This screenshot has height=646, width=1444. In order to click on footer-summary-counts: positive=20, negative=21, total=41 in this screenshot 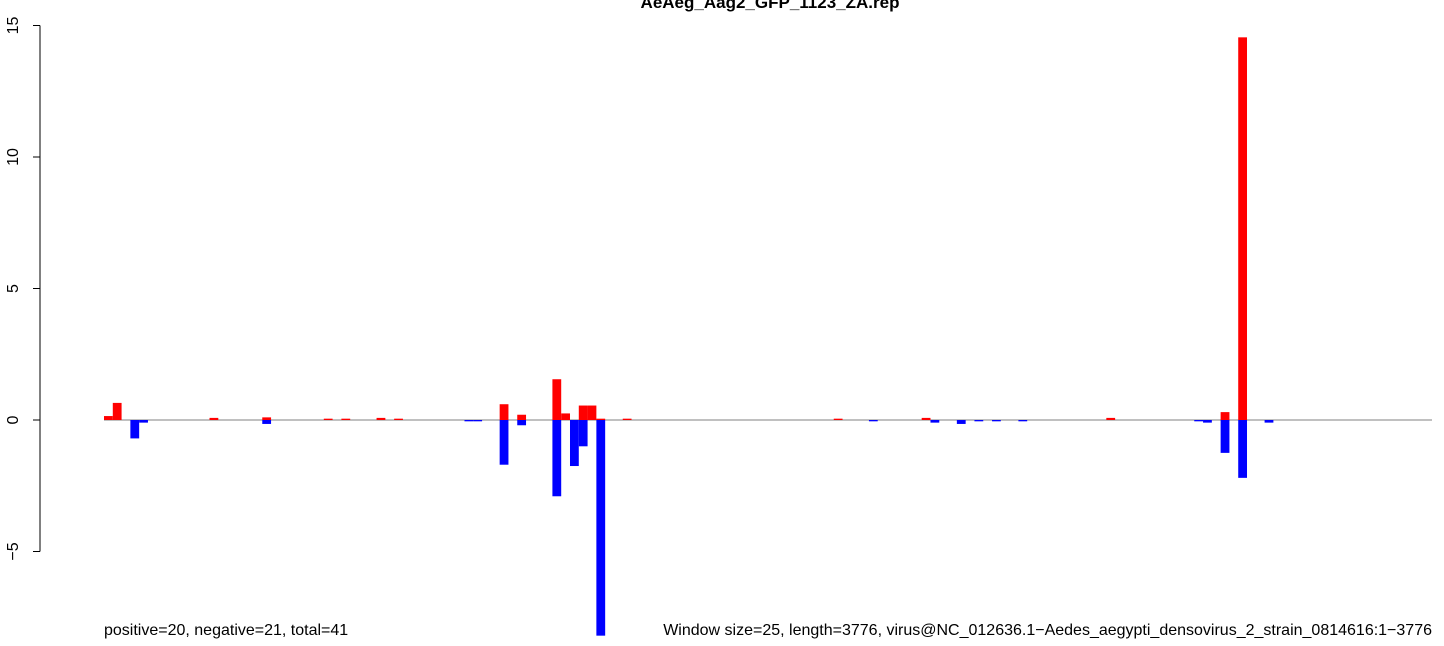, I will do `click(226, 630)`.